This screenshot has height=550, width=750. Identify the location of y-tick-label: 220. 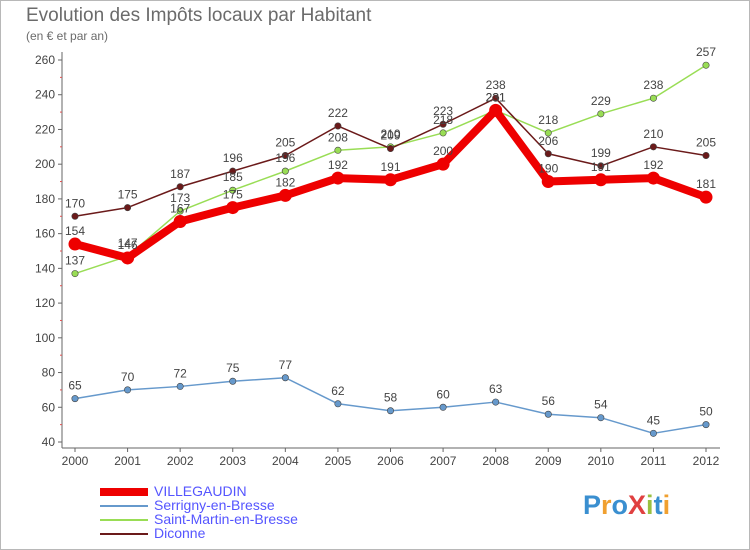
(45, 129).